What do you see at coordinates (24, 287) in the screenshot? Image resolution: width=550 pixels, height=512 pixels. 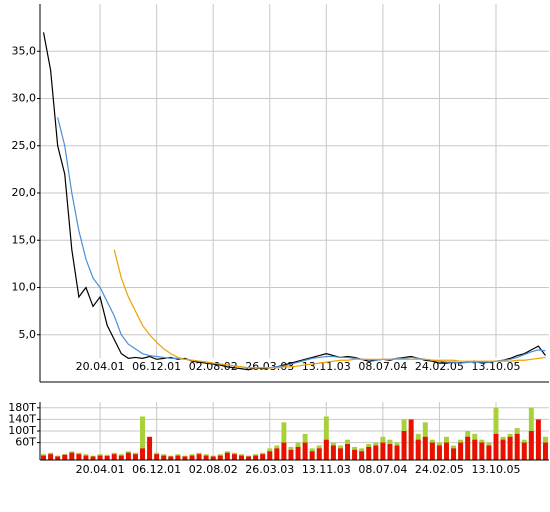 I see `y-tick-label: 10,0` at bounding box center [24, 287].